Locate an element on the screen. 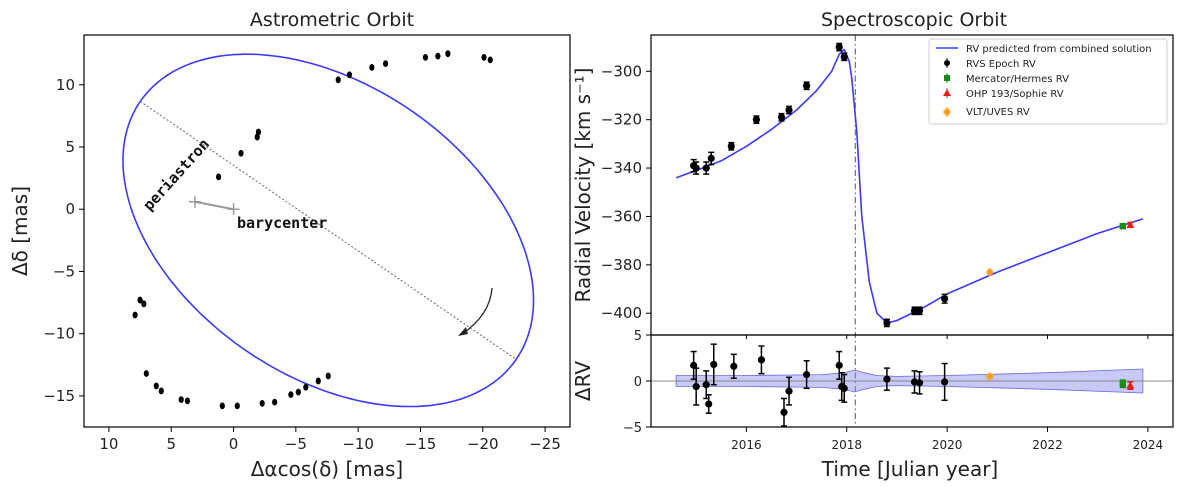 This screenshot has width=1178, height=487. astro-y-tick-label-2: 0 is located at coordinates (70, 209).